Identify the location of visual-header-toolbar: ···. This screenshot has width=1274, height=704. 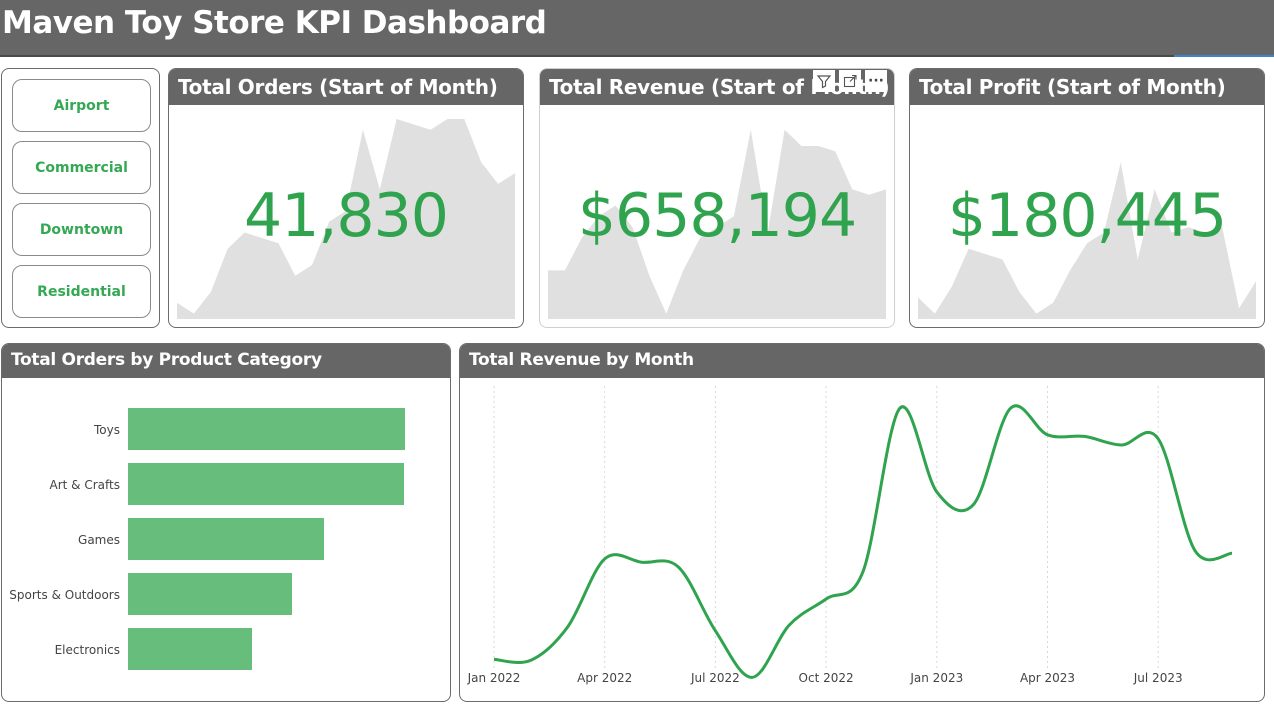
(850, 81).